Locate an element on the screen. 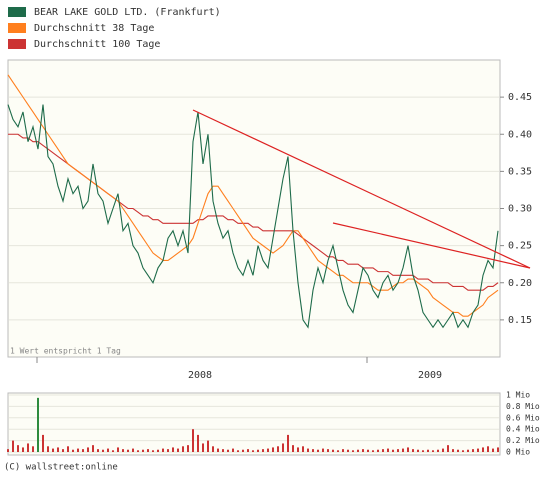 The height and width of the screenshot is (478, 560). y-tick-label: 0.35 is located at coordinates (520, 171).